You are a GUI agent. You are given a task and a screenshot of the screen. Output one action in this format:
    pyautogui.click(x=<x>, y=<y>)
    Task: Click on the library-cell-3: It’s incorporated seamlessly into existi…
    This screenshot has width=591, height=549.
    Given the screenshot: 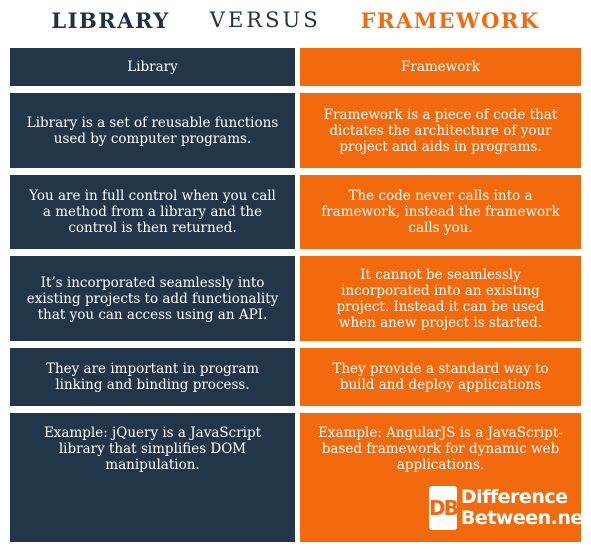 What is the action you would take?
    pyautogui.click(x=152, y=298)
    